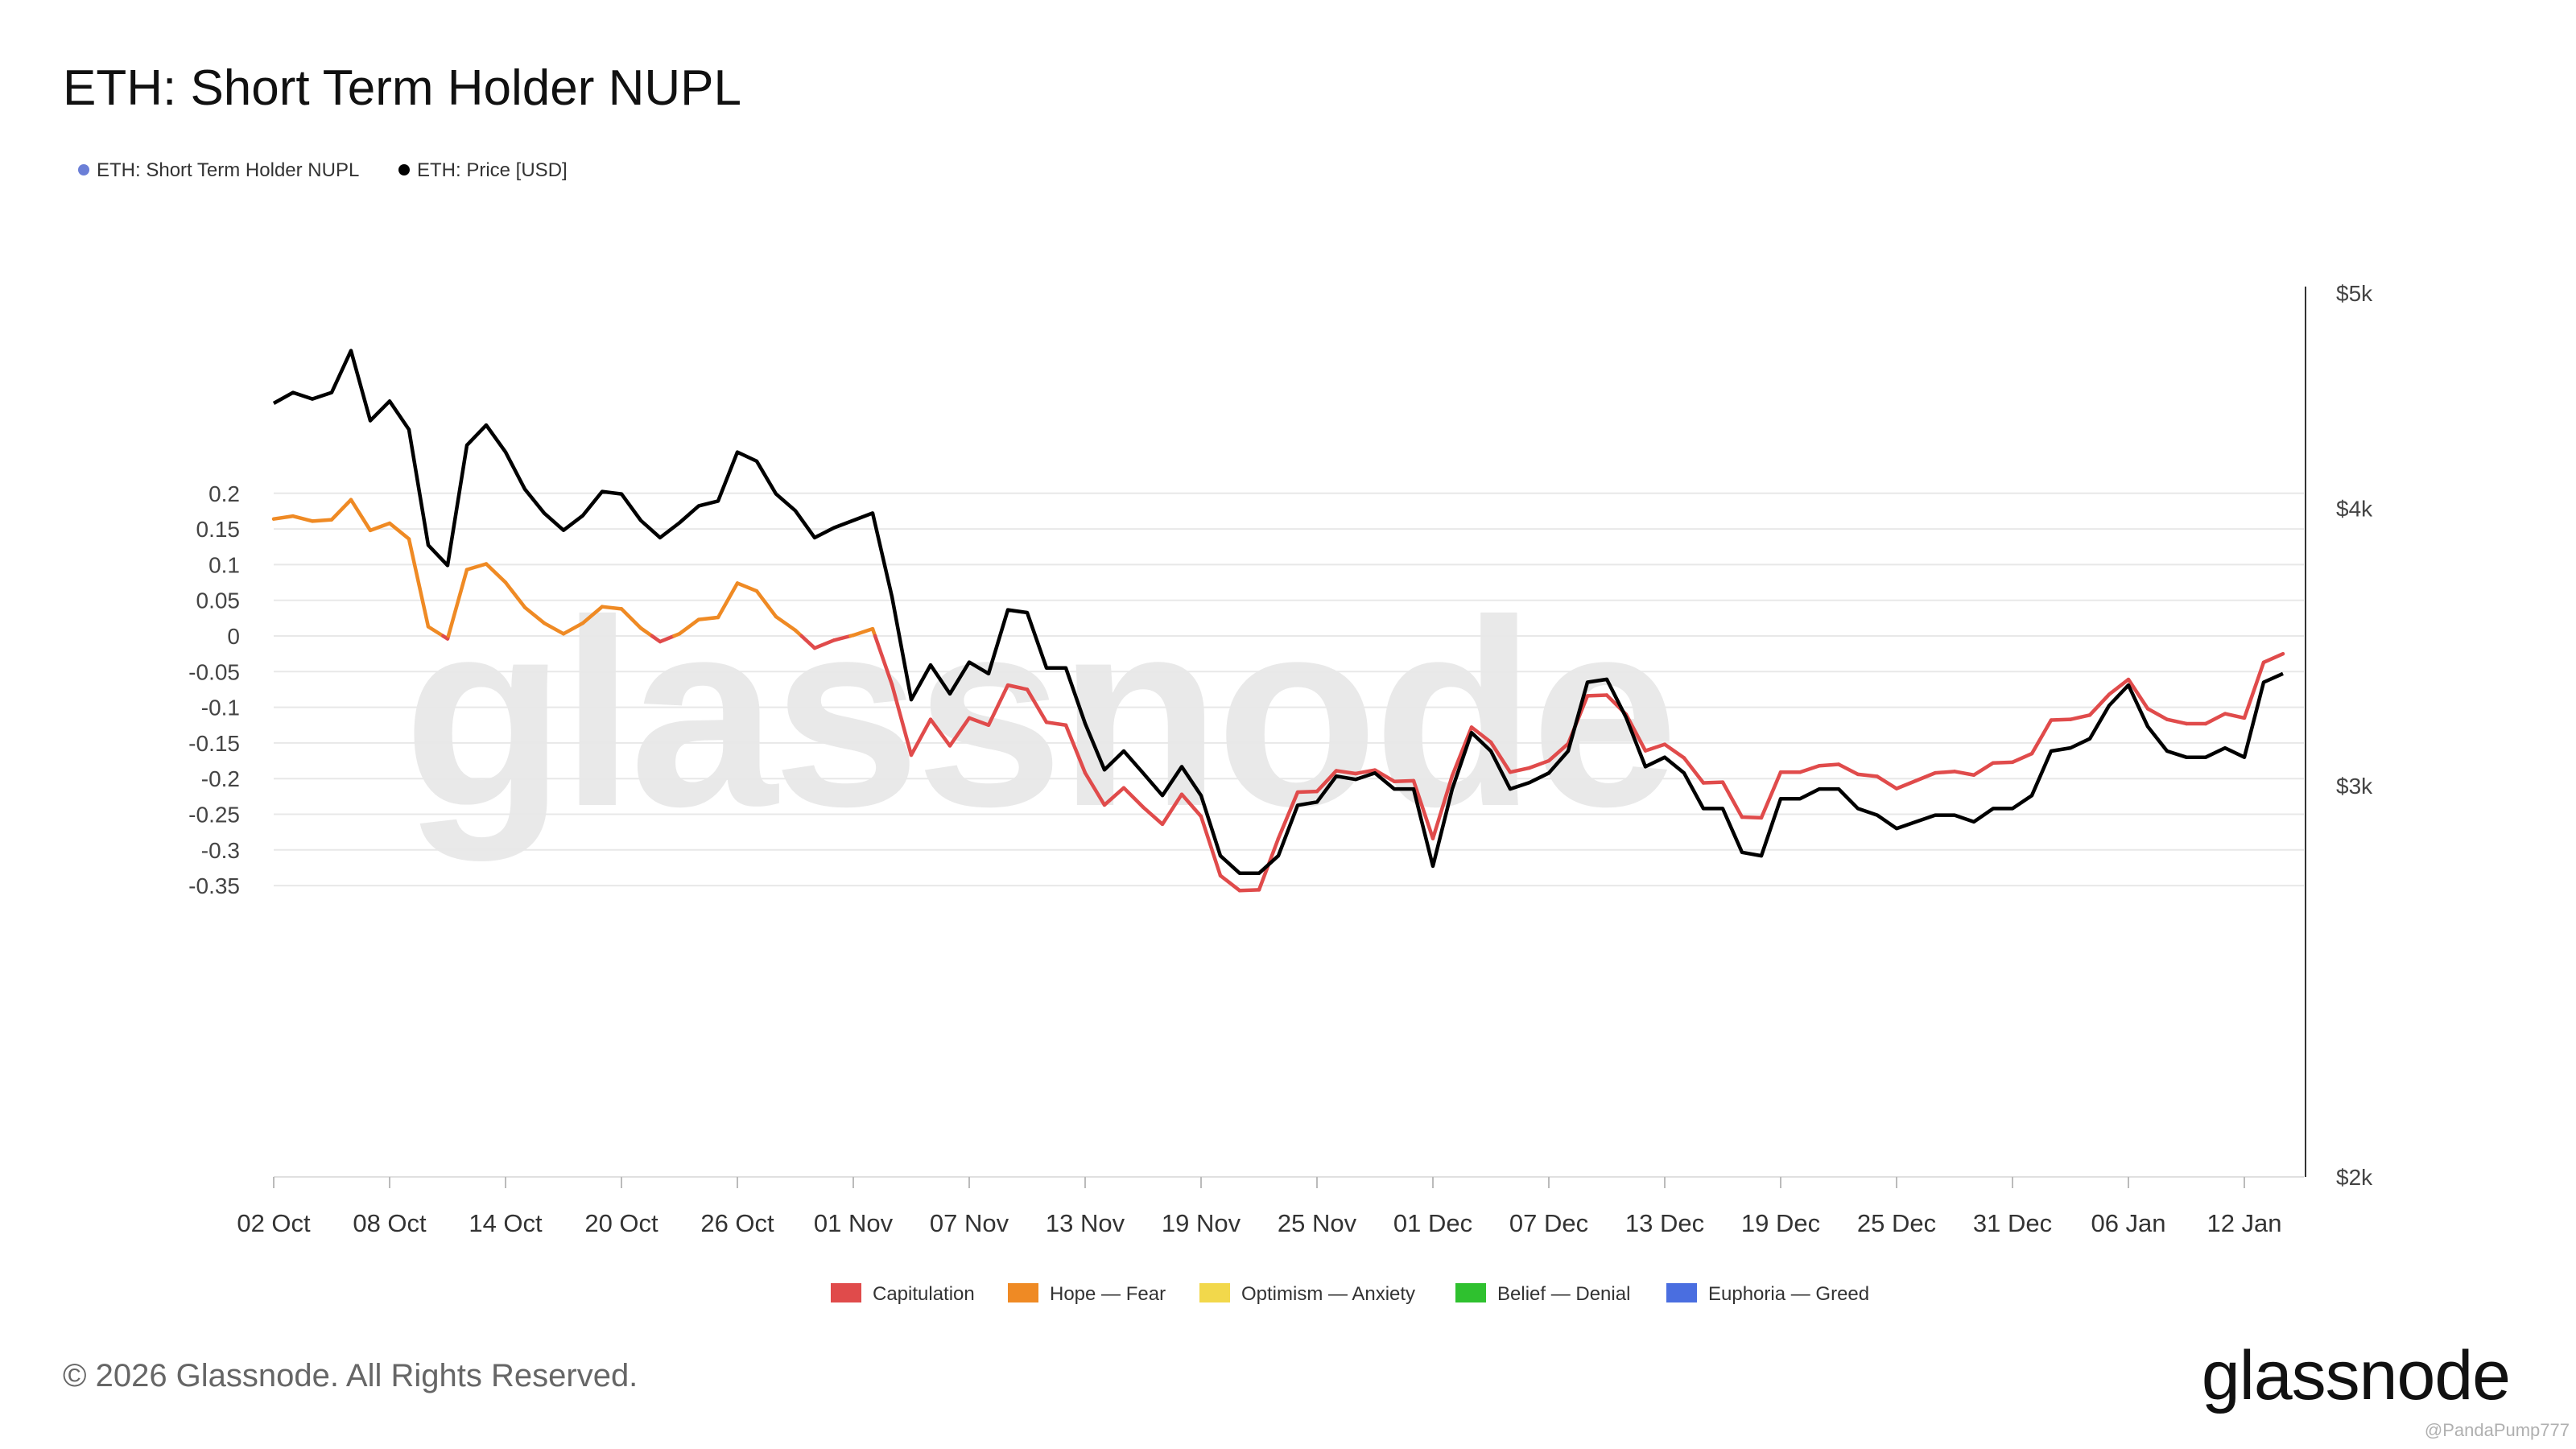  What do you see at coordinates (492, 170) in the screenshot?
I see `legend-label-price: ETH: Price [USD]` at bounding box center [492, 170].